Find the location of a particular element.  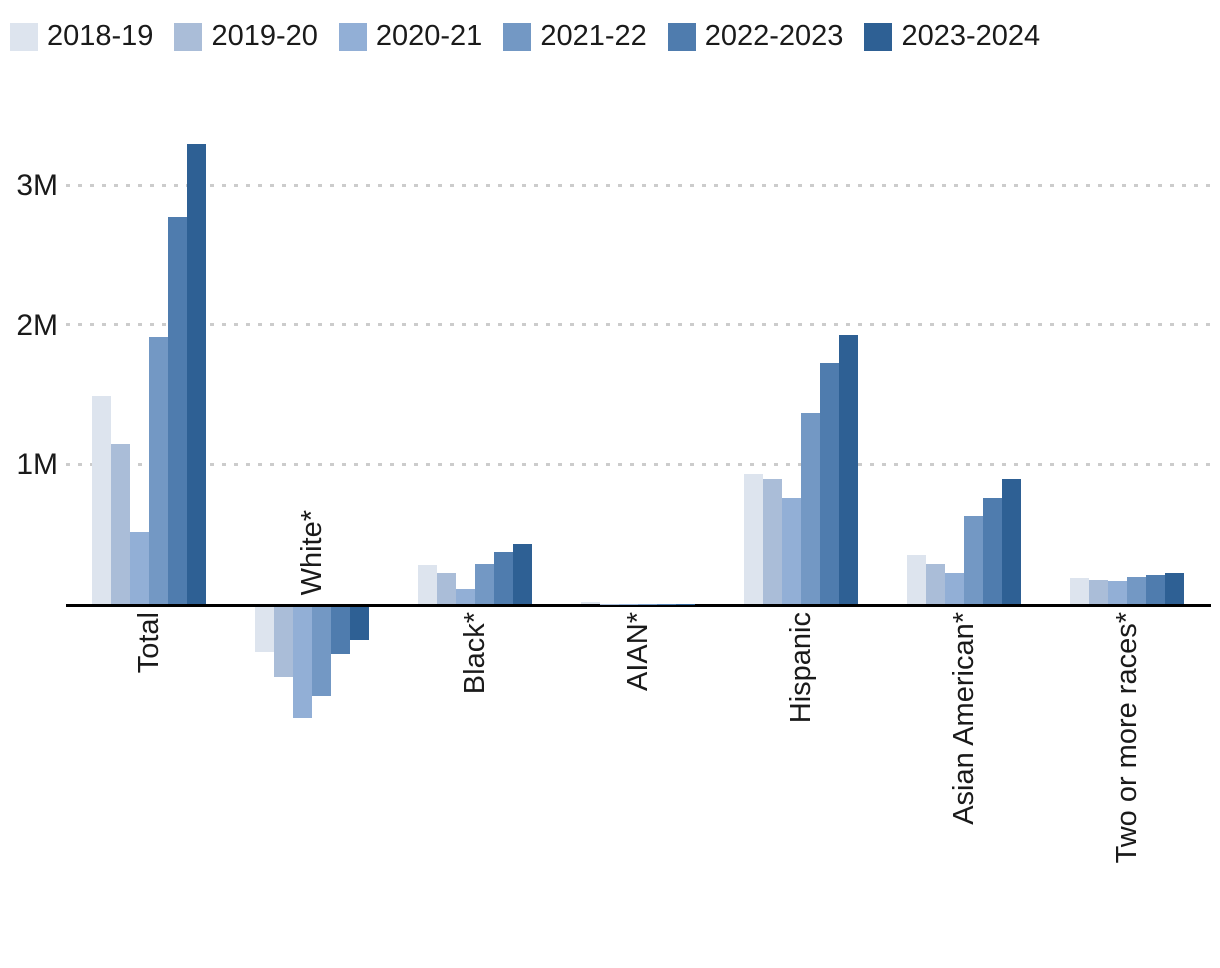

category-label-hispanic: Hispanic is located at coordinates (801, 668).